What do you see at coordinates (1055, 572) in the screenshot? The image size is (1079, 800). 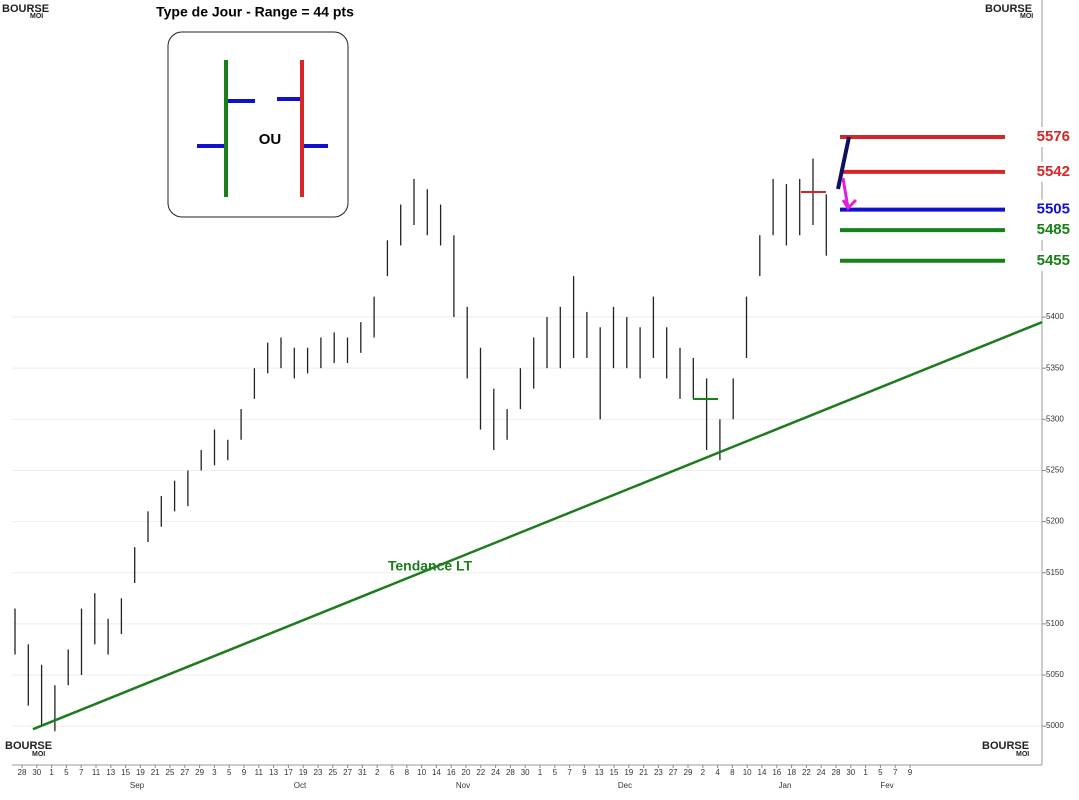 I see `y-tick-label: 5150` at bounding box center [1055, 572].